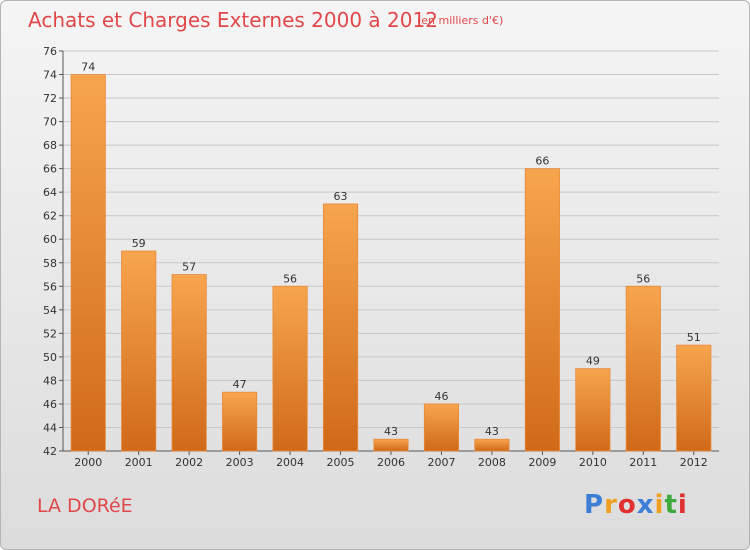 This screenshot has width=750, height=550. Describe the element at coordinates (542, 462) in the screenshot. I see `x-tick-label: 2009` at that location.